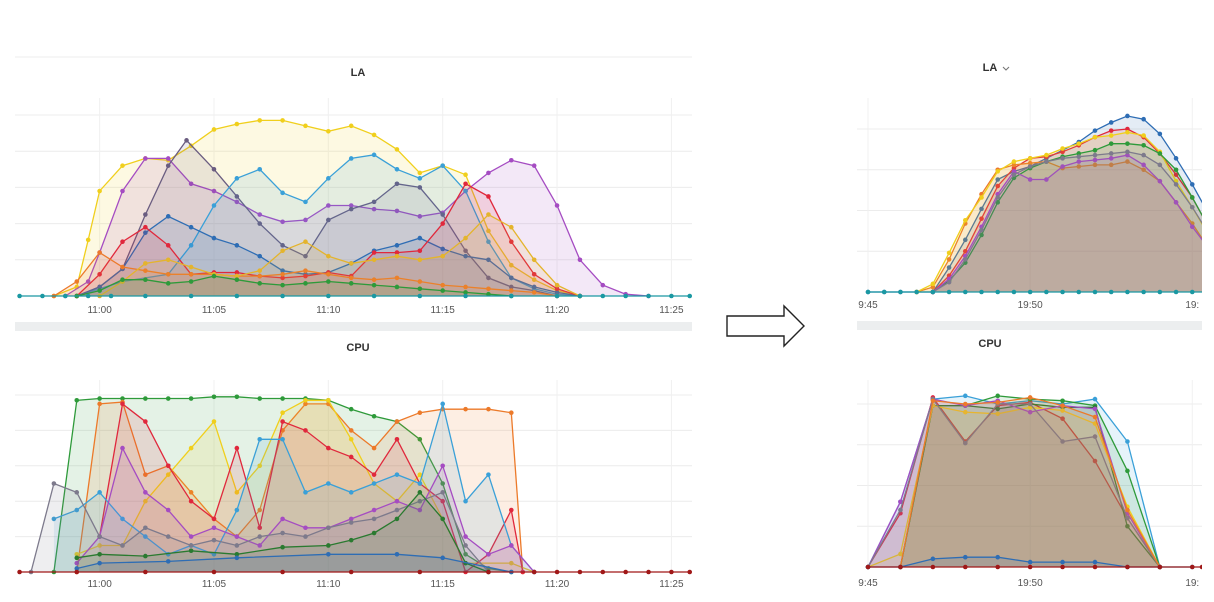 The width and height of the screenshot is (1214, 602). Describe the element at coordinates (294, 286) in the screenshot. I see `series-line-green` at that location.